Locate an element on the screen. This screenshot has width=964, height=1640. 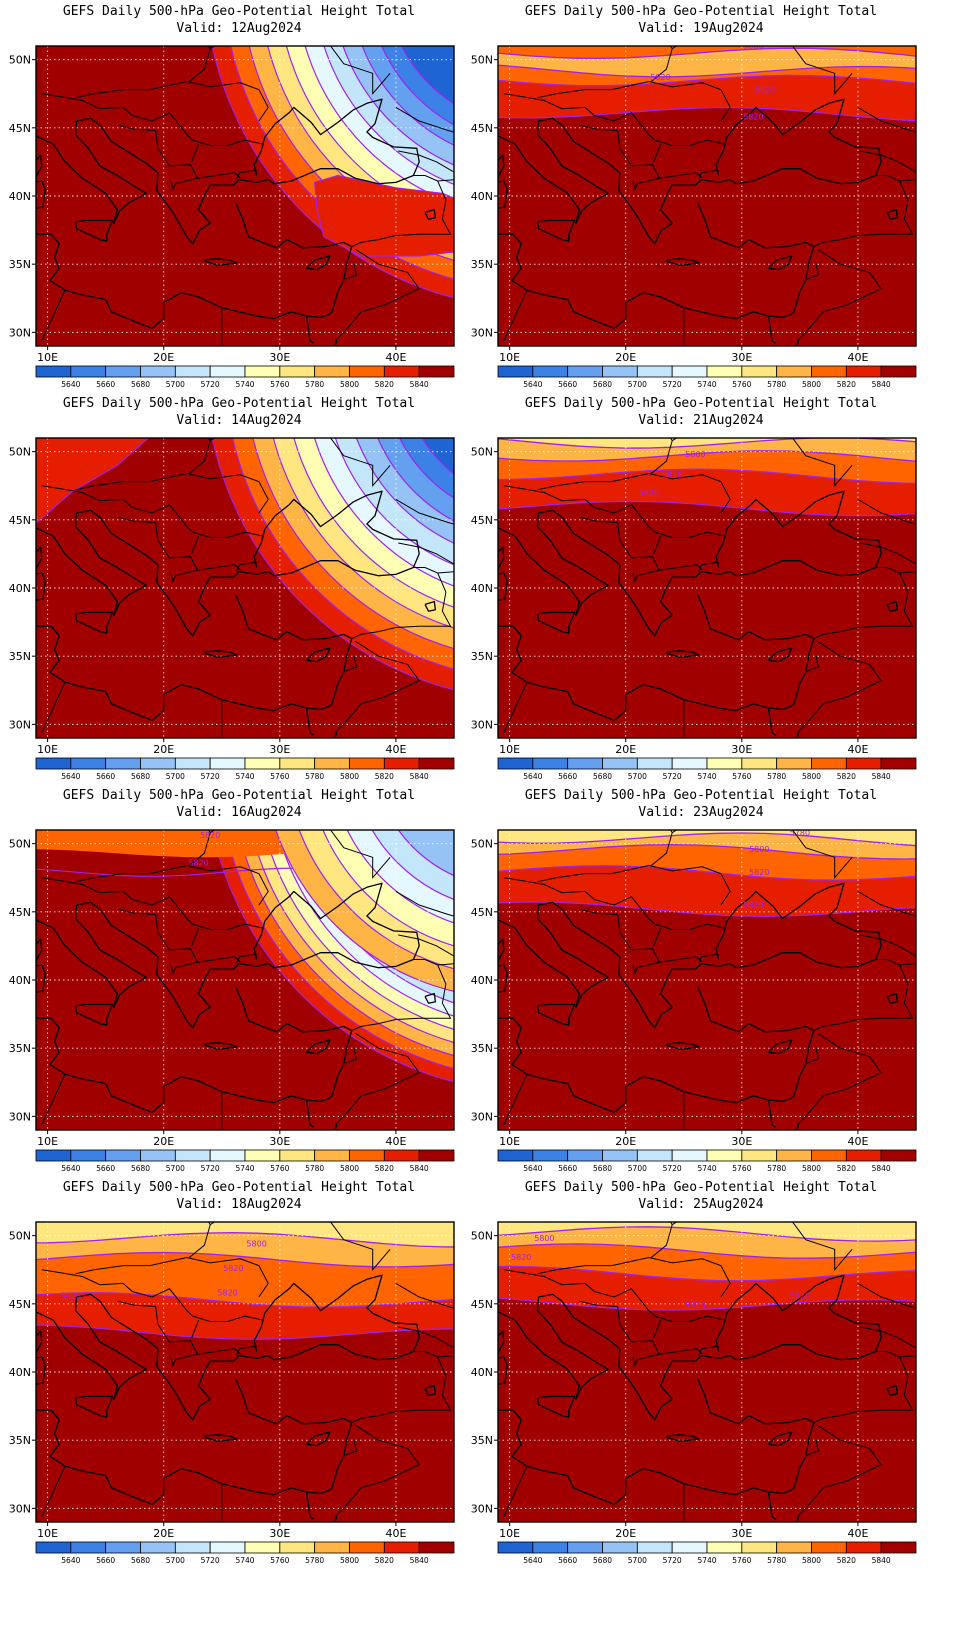
contour-label: 5780 is located at coordinates (800, 832).